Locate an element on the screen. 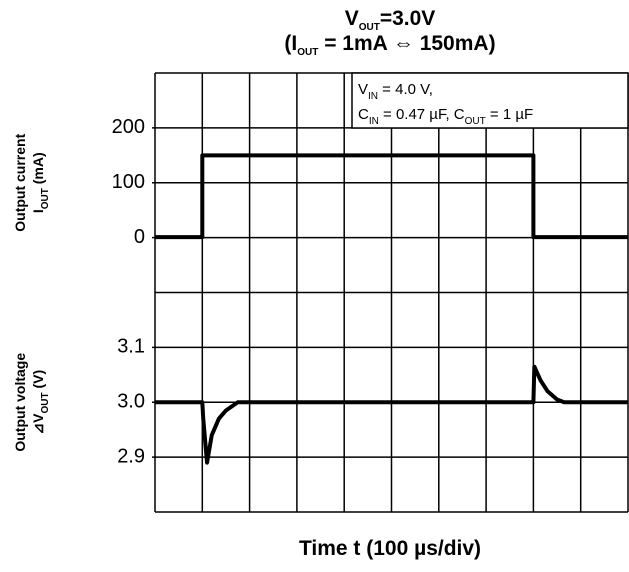 Image resolution: width=629 pixels, height=572 pixels. chart-title: (IOUT = 1mA ⇔ 150mA) is located at coordinates (389, 45).